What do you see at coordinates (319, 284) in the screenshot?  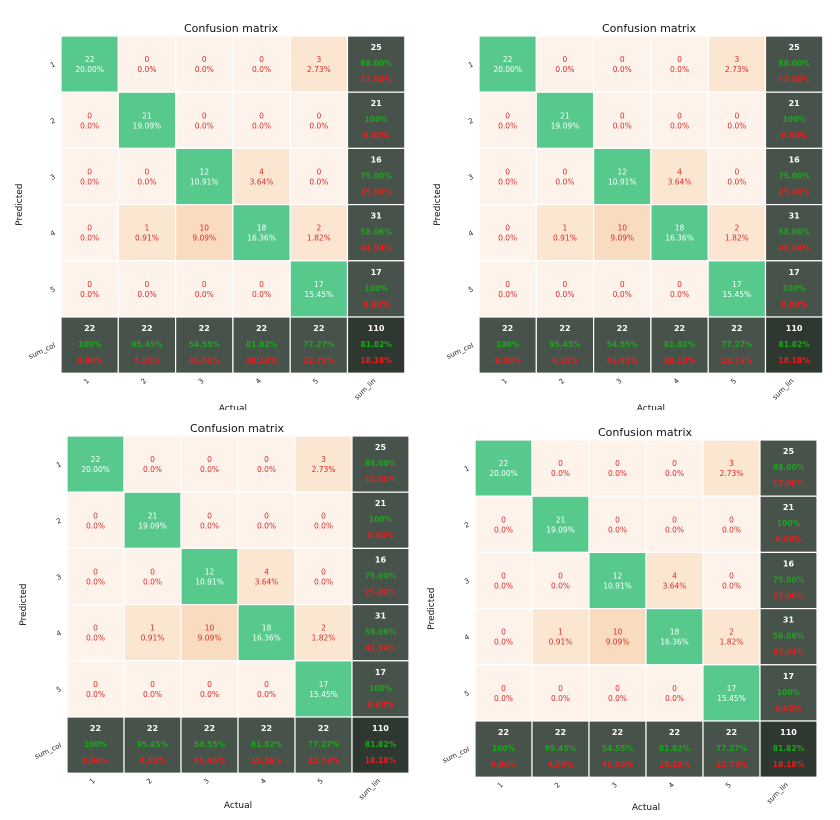 I see `cell-count: 17` at bounding box center [319, 284].